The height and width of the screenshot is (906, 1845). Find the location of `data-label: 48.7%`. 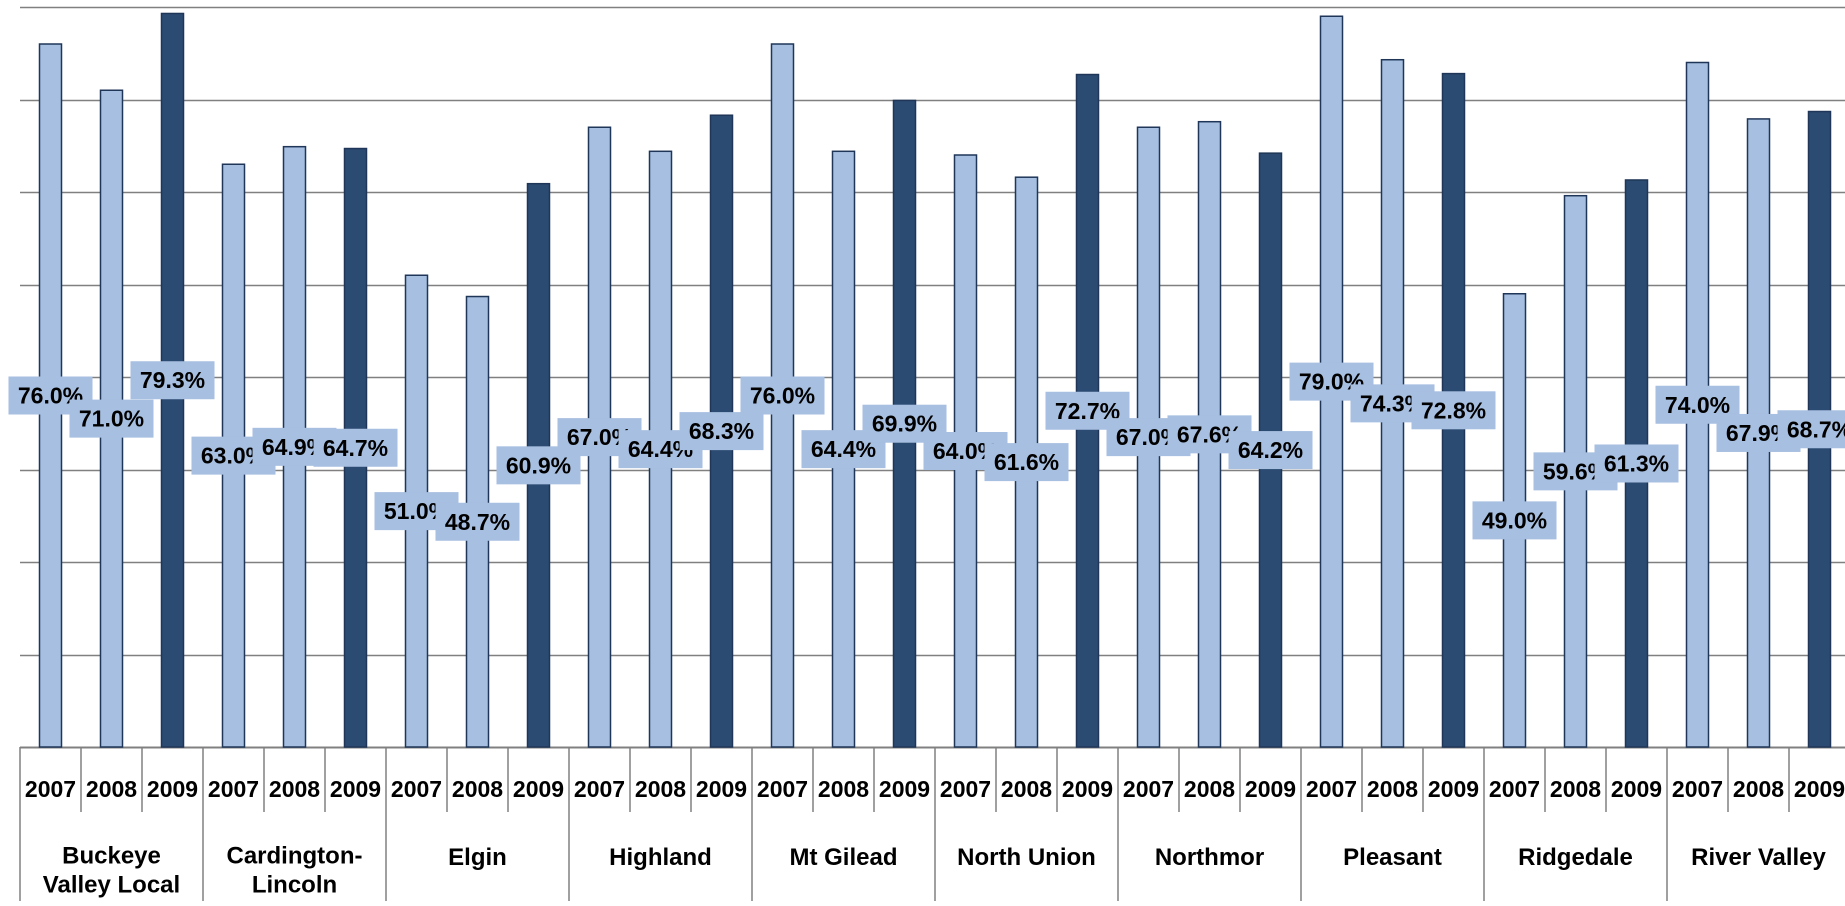

data-label: 48.7% is located at coordinates (477, 522).